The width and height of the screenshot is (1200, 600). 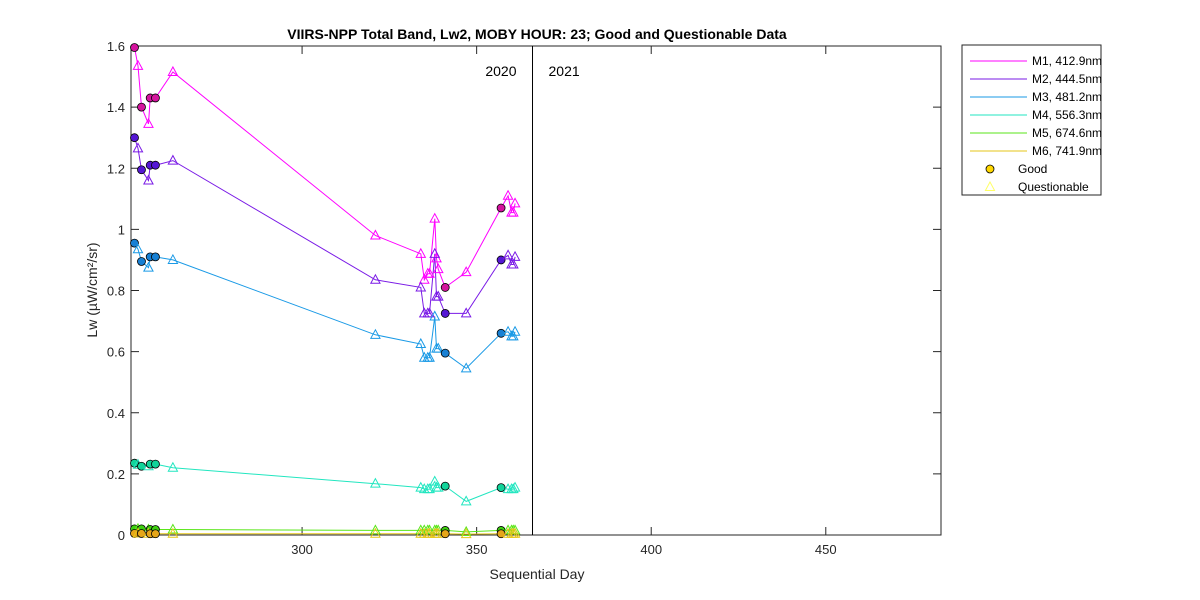 I want to click on legend-label: Questionable, so click(x=1053, y=187).